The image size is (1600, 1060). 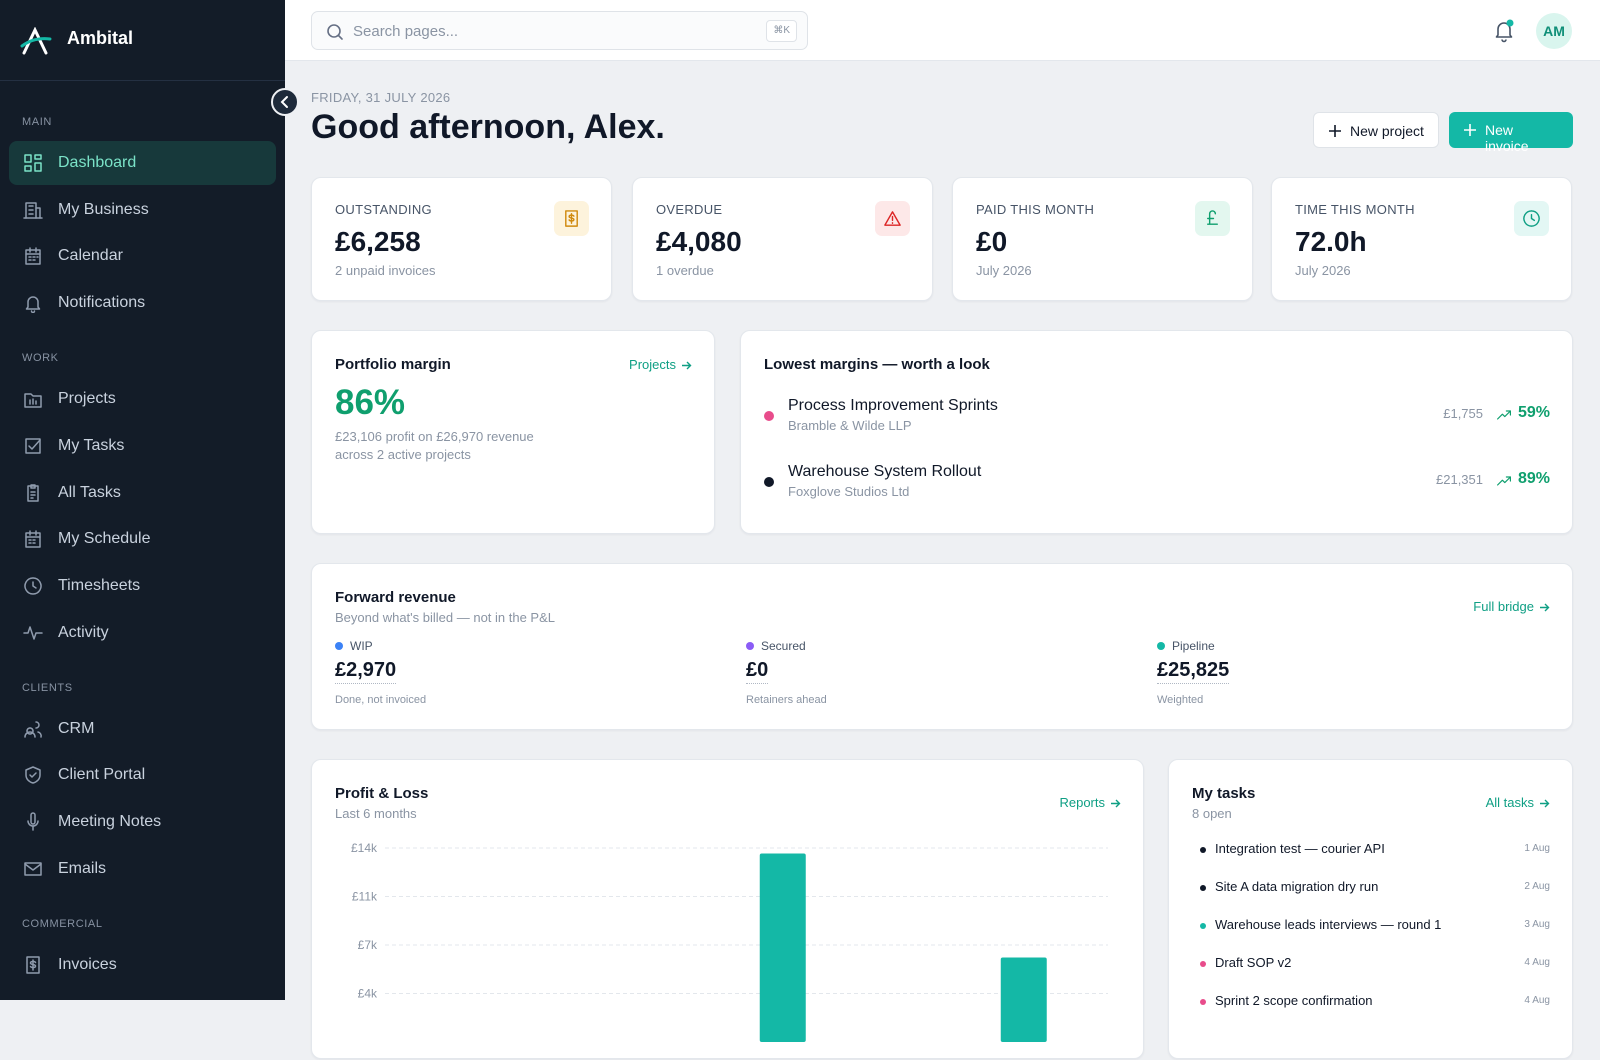 What do you see at coordinates (1504, 31) in the screenshot?
I see `notifications-button` at bounding box center [1504, 31].